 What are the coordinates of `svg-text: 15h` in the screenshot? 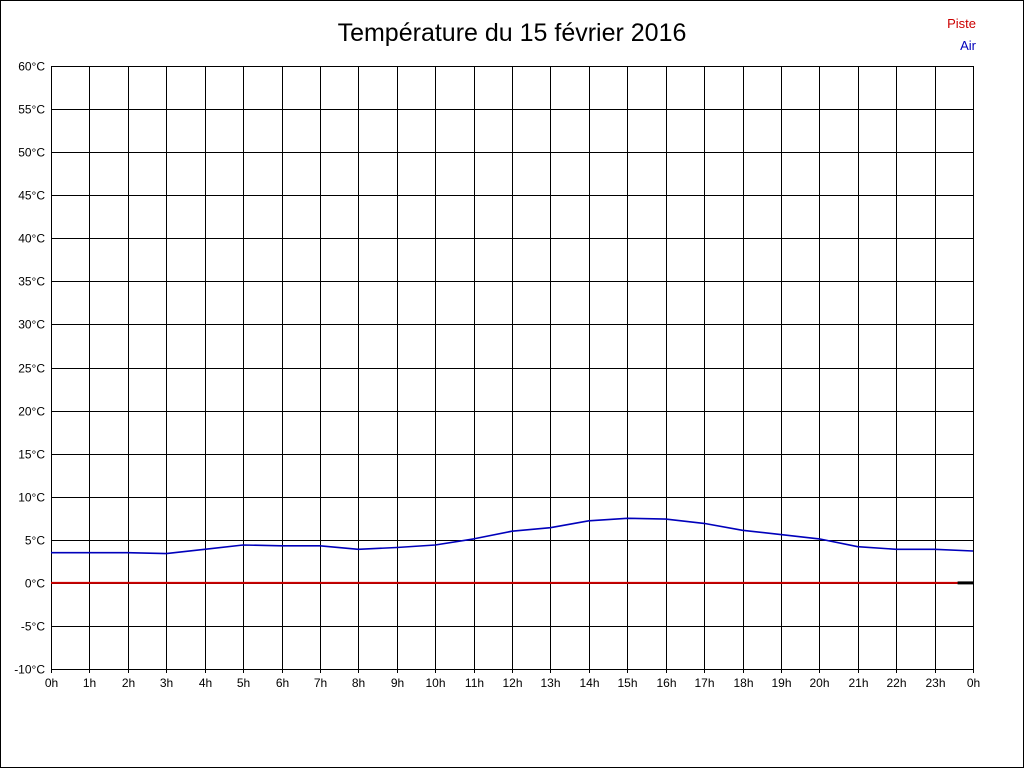 It's located at (627, 683).